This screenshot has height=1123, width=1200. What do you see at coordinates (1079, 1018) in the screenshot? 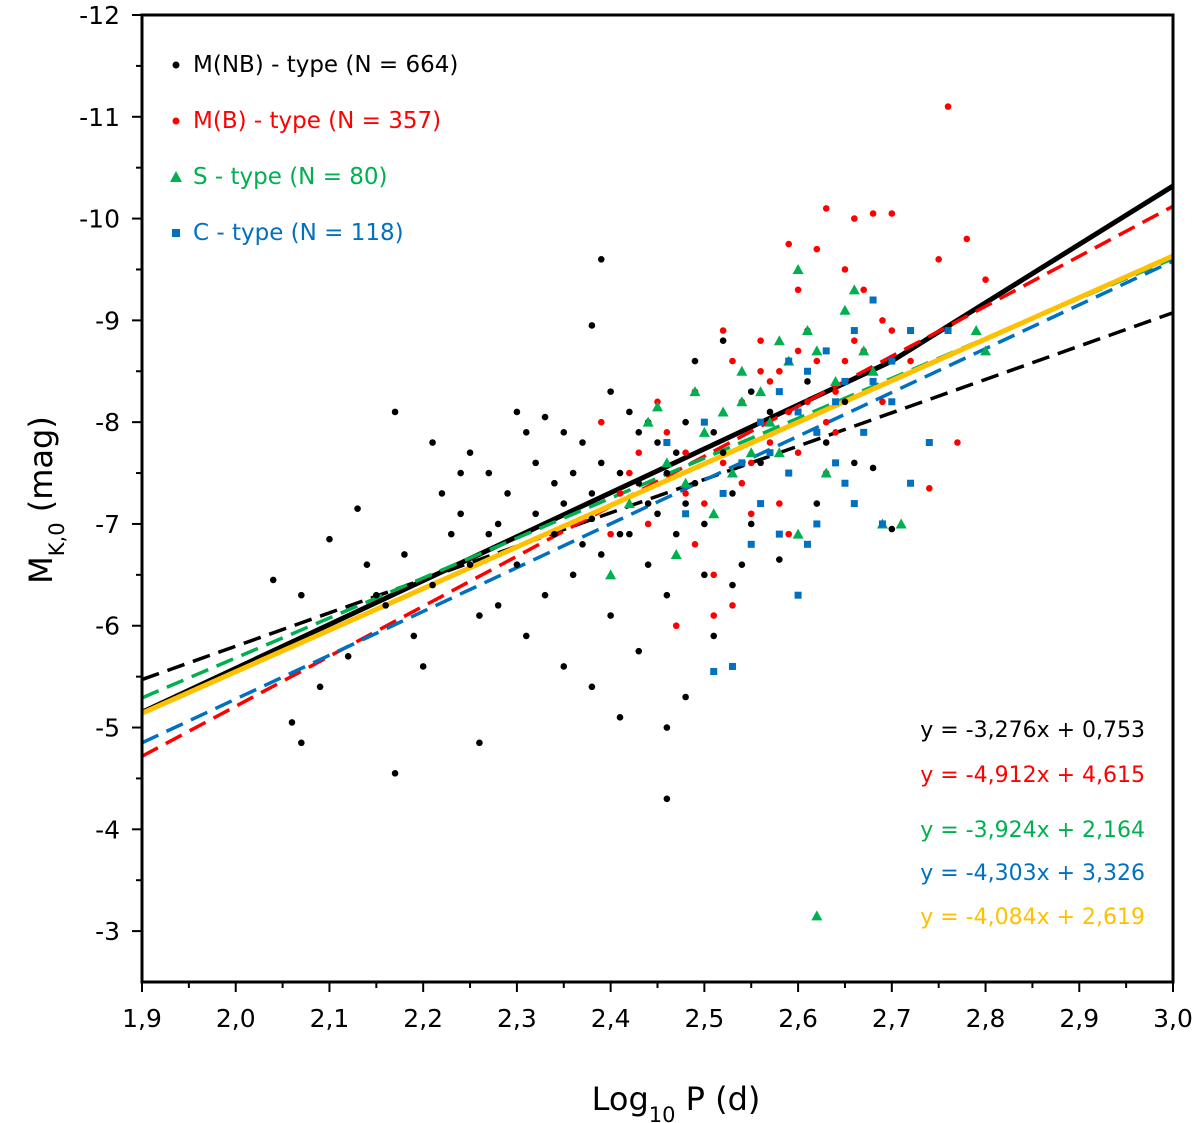
I see `x-tick-label: 2,9` at bounding box center [1079, 1018].